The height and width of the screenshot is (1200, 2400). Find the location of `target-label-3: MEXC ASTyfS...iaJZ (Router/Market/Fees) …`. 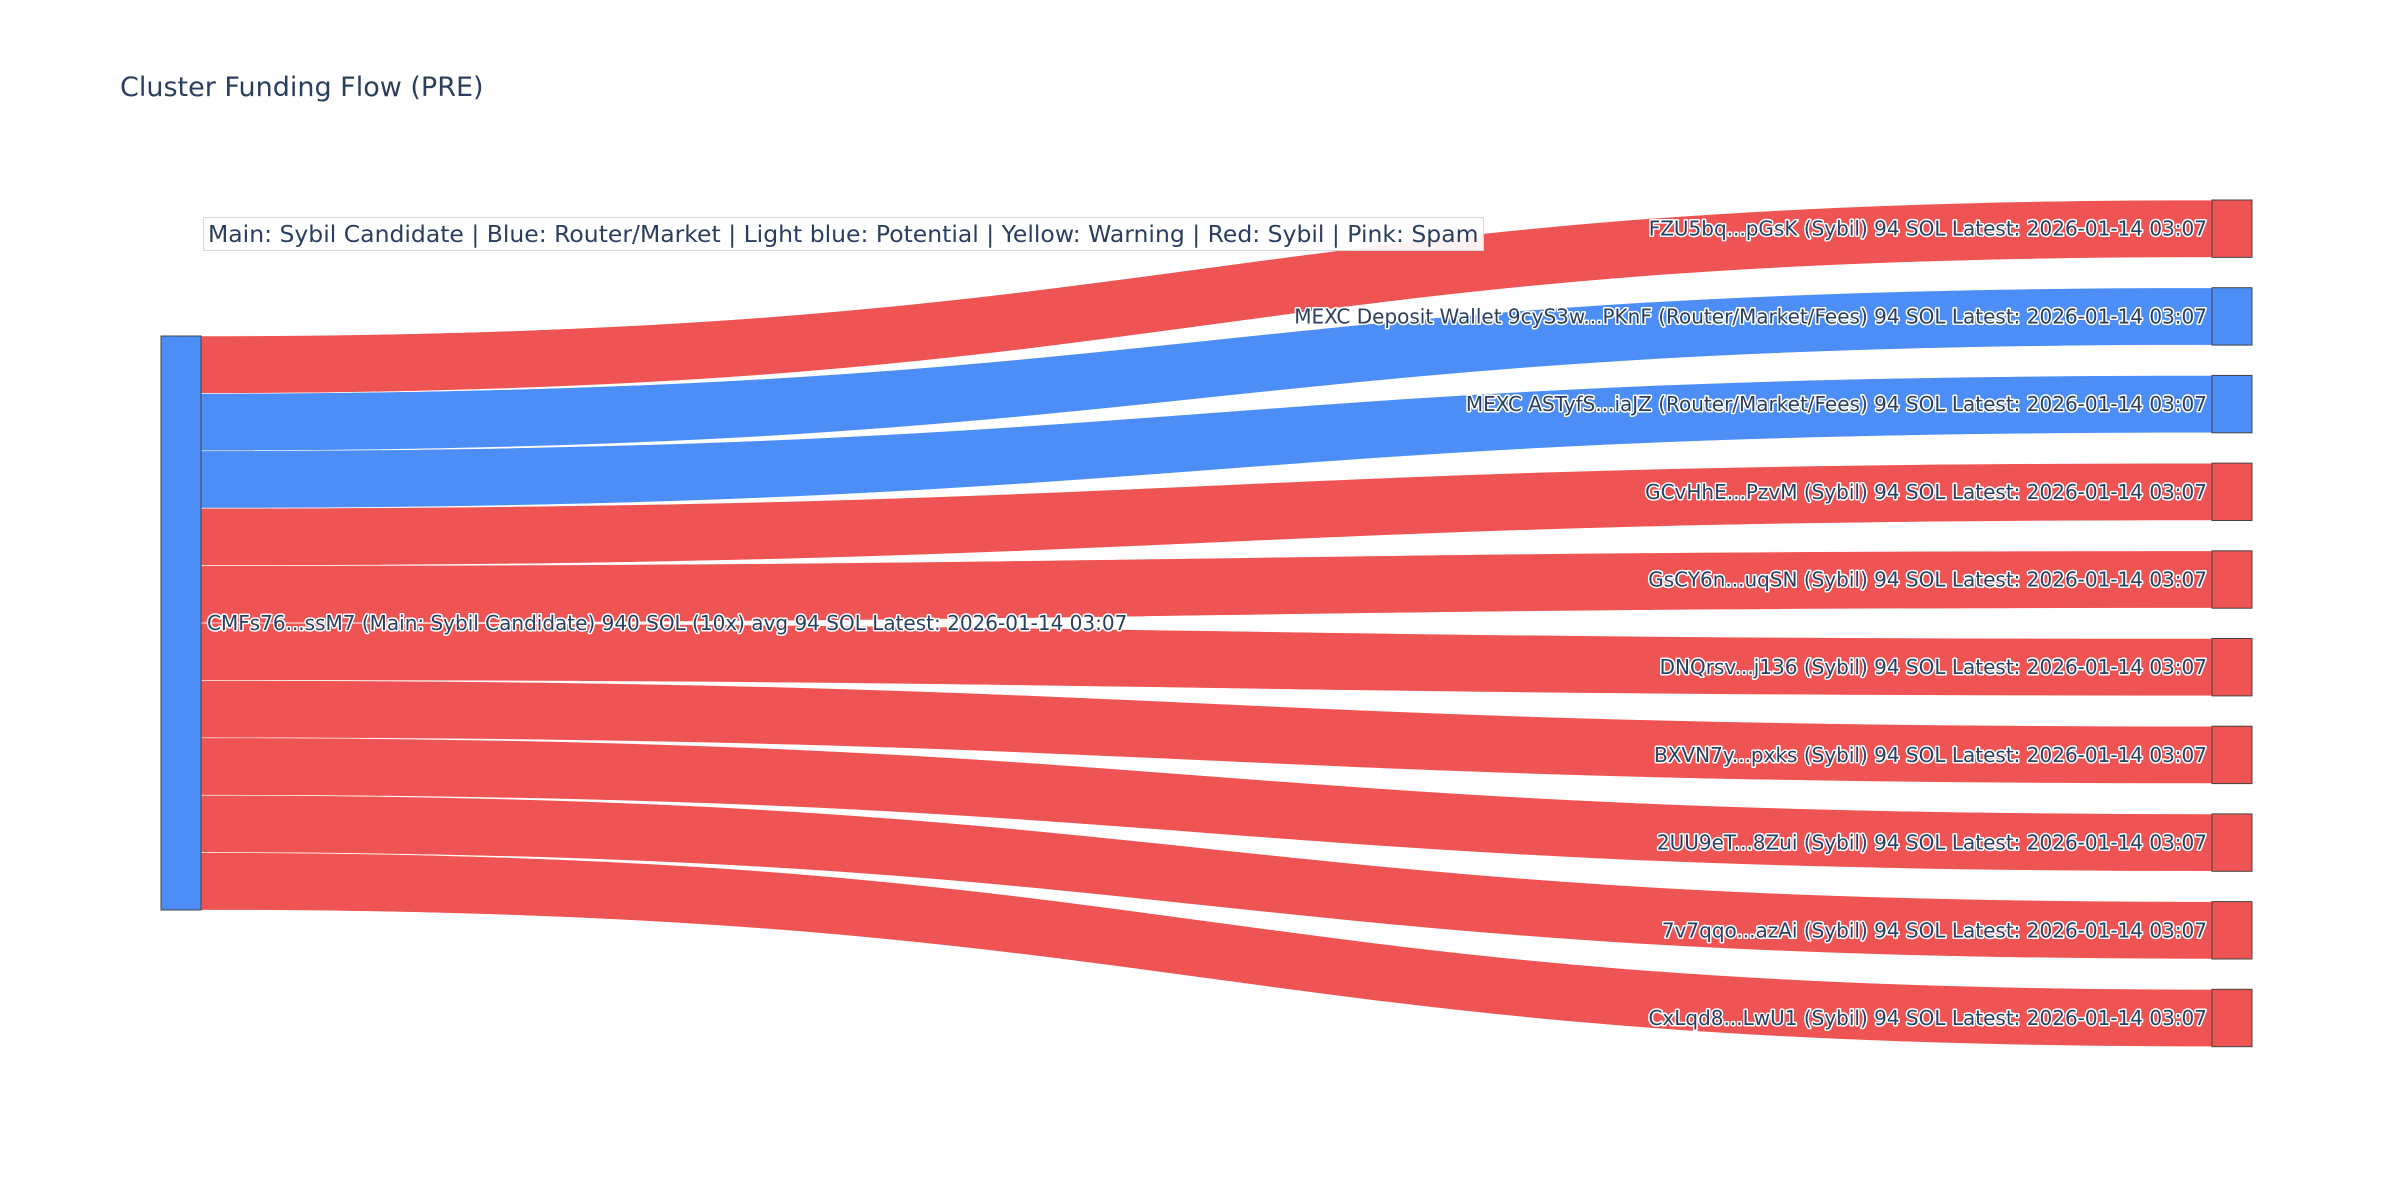

target-label-3: MEXC ASTyfS...iaJZ (Router/Market/Fees) … is located at coordinates (1836, 404).